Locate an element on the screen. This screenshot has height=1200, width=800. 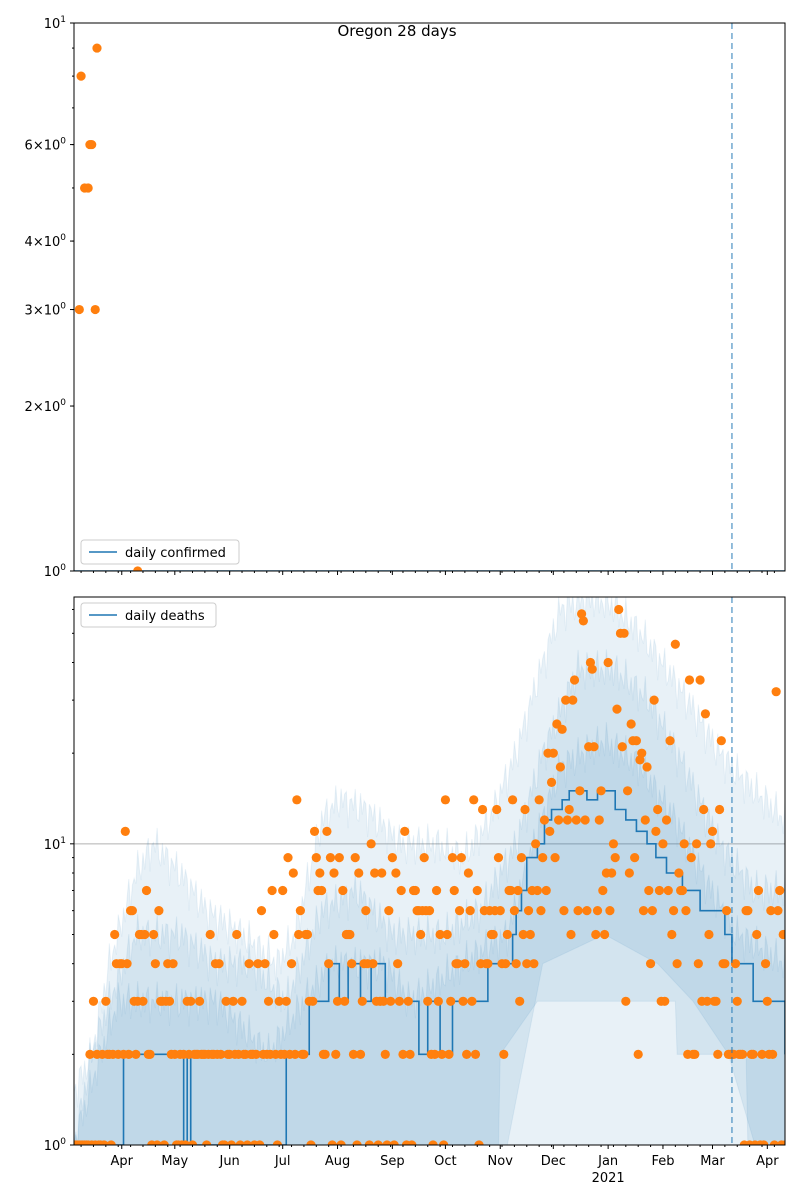
x-tick-label: Jan is located at coordinates (607, 1161).